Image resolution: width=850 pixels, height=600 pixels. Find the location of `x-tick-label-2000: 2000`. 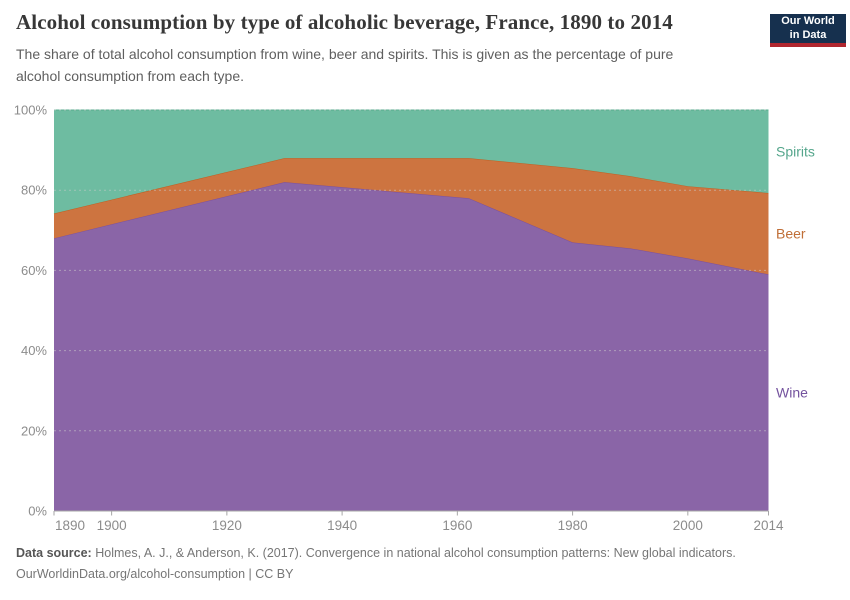

x-tick-label-2000: 2000 is located at coordinates (688, 525).